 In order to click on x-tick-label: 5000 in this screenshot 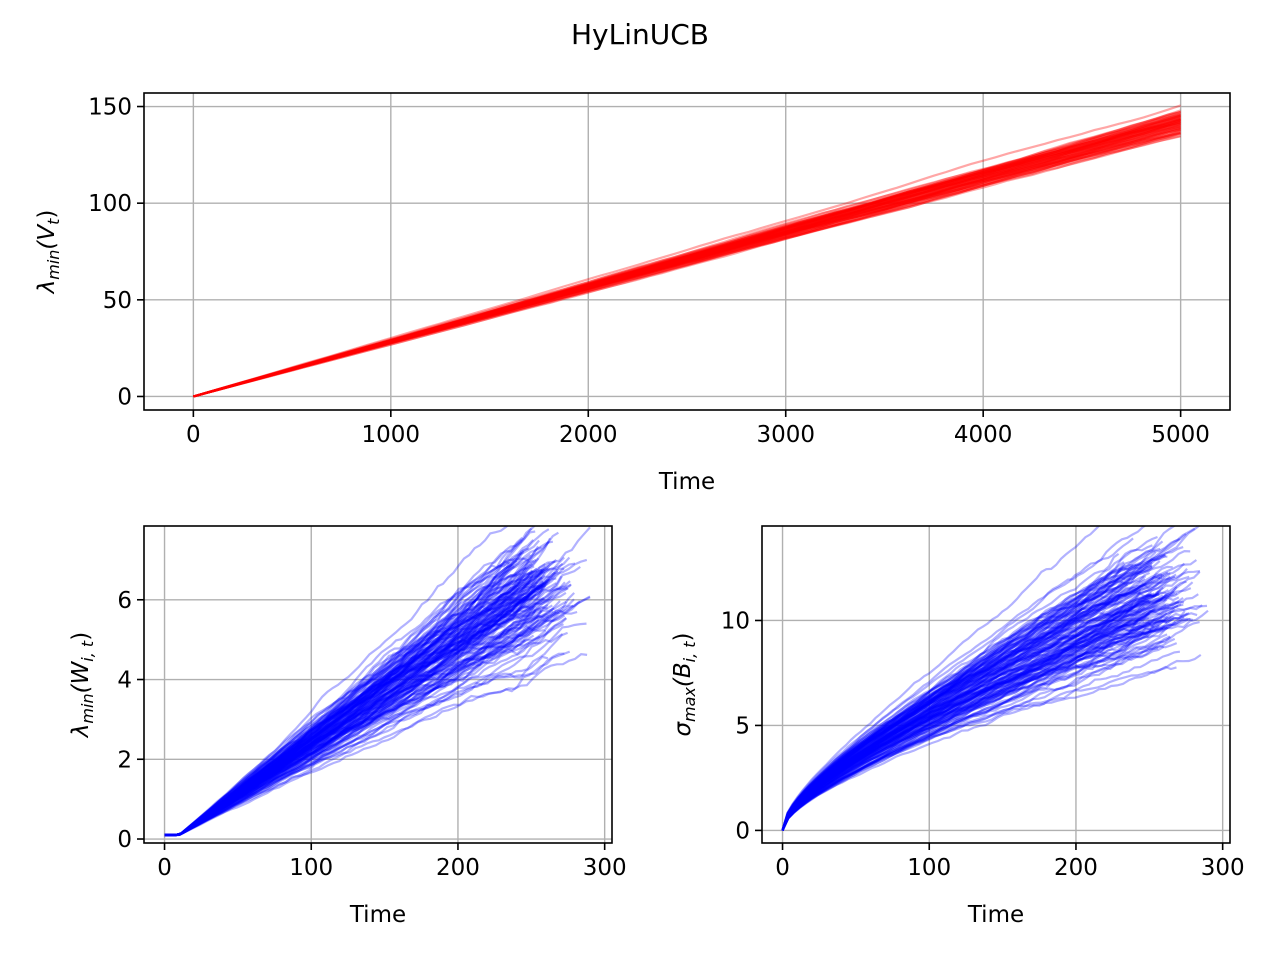, I will do `click(1180, 435)`.